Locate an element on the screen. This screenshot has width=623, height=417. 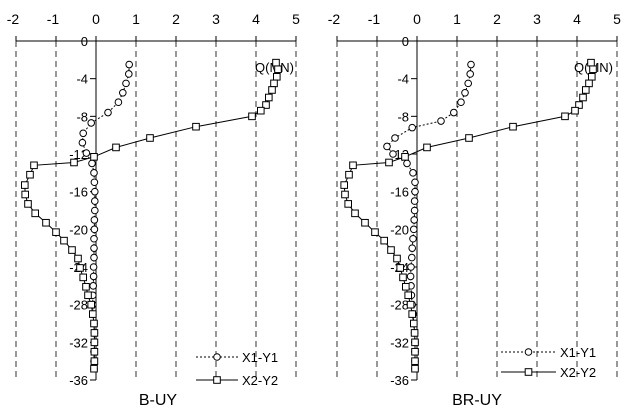
depth-tick-label: -16 is located at coordinates (78, 192).